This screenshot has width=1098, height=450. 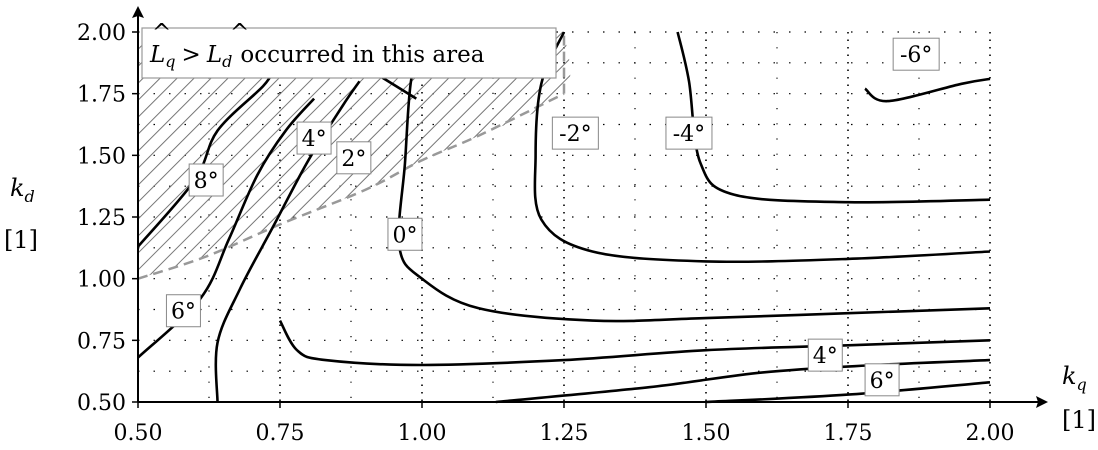 What do you see at coordinates (138, 12) in the screenshot?
I see `y-axis-arrow` at bounding box center [138, 12].